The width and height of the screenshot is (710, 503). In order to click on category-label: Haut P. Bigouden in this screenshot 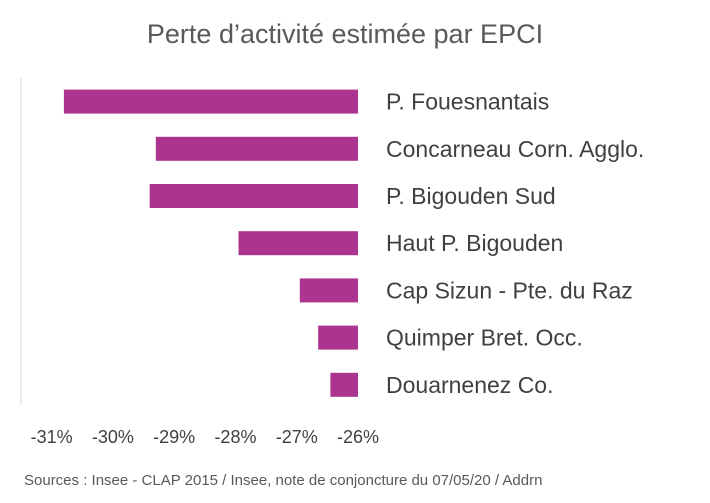, I will do `click(474, 243)`.